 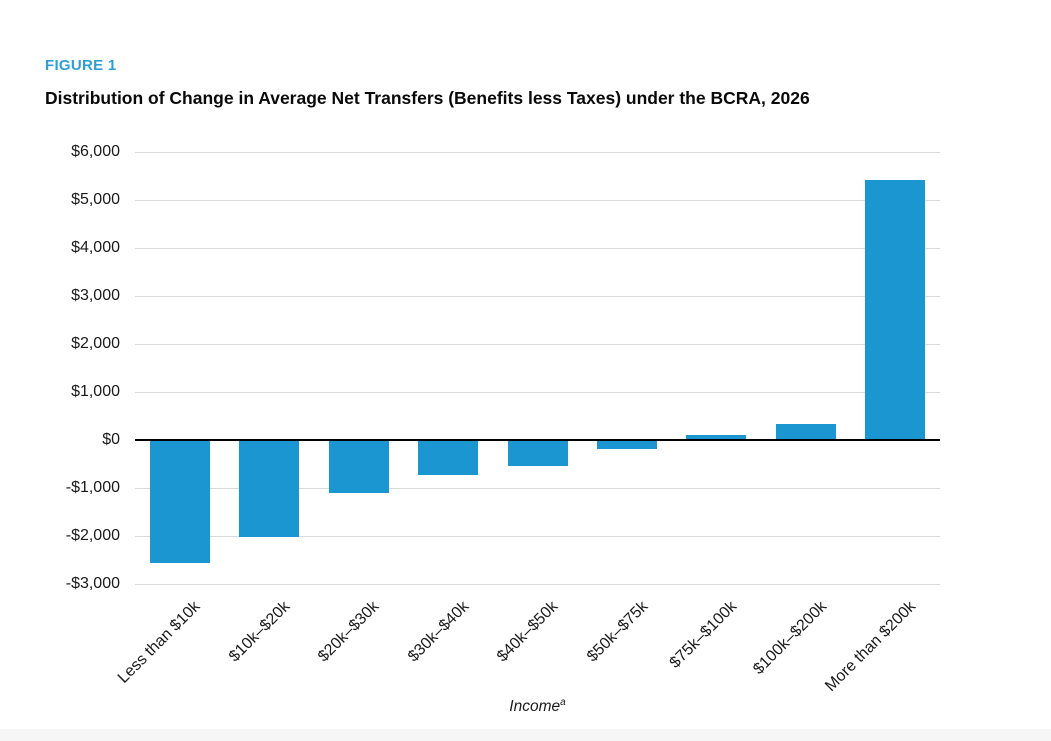 What do you see at coordinates (563, 702) in the screenshot?
I see `x-axis-title-footnote: a` at bounding box center [563, 702].